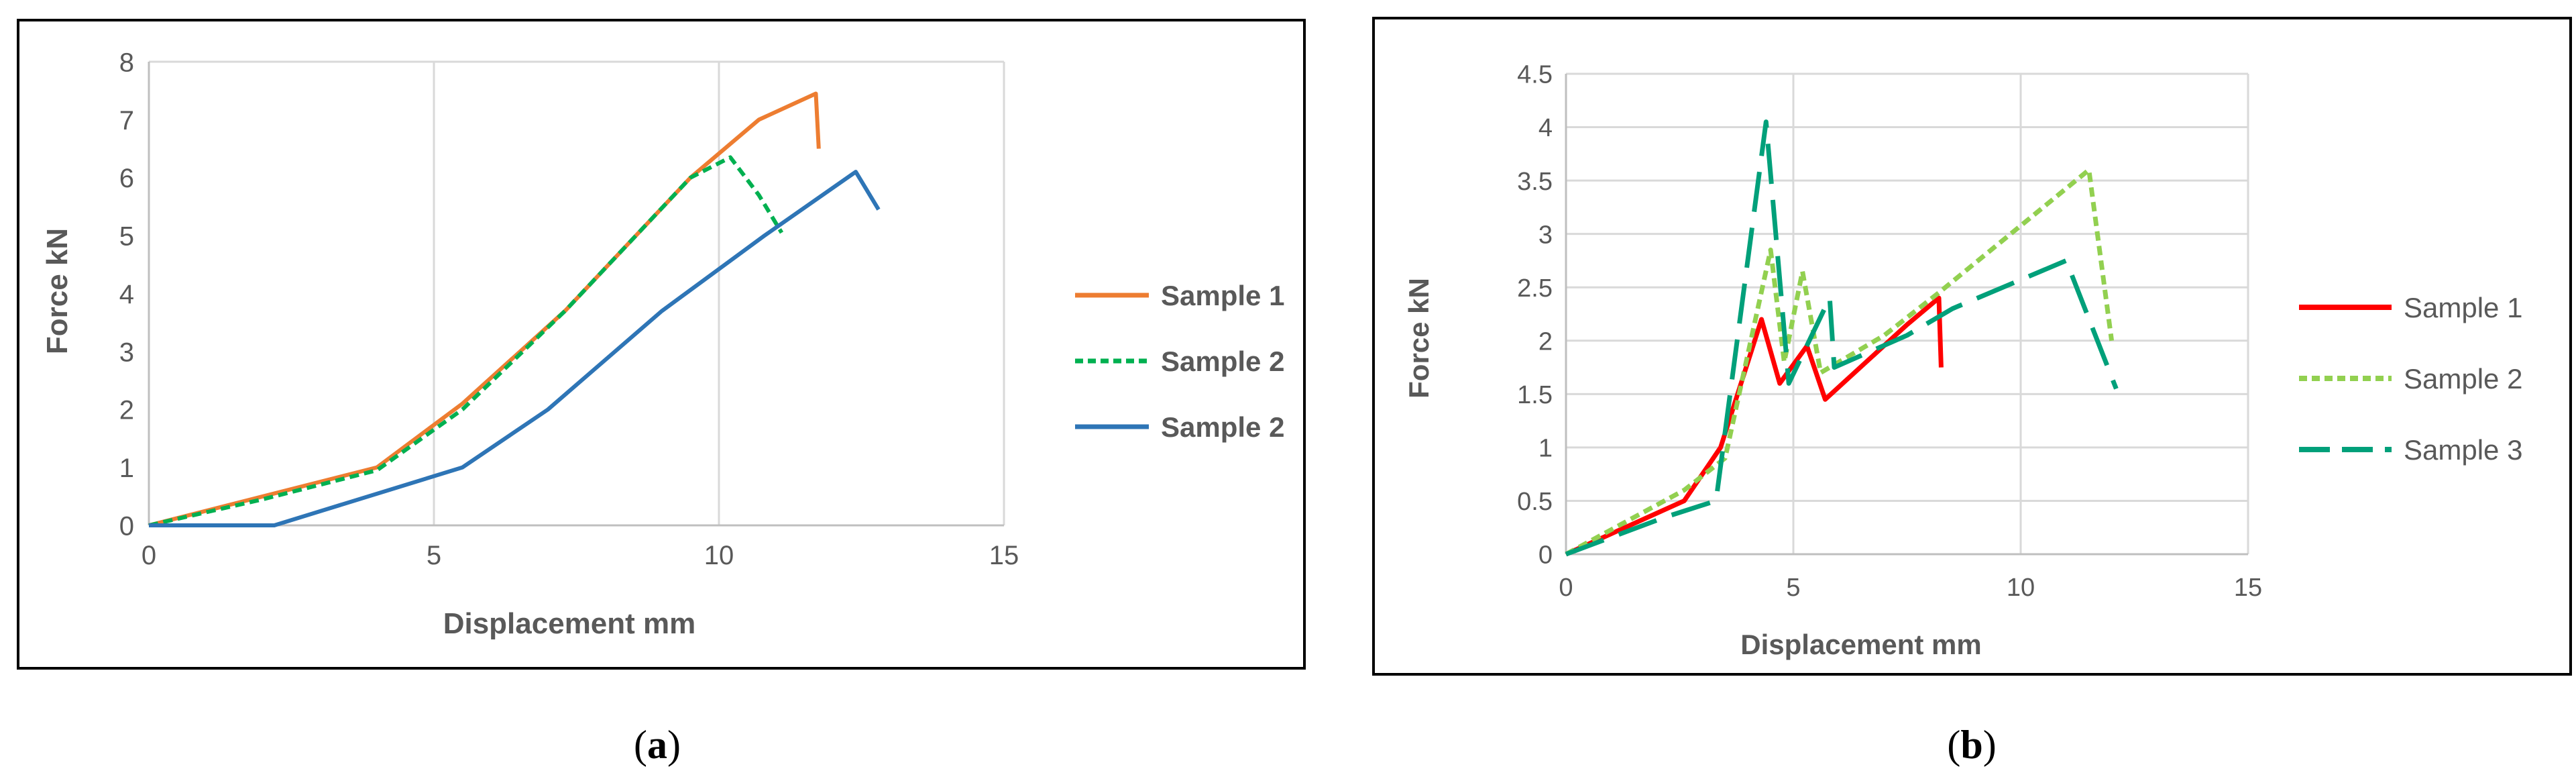 This screenshot has width=2576, height=783. I want to click on y-tick-label: 1.5, so click(1535, 395).